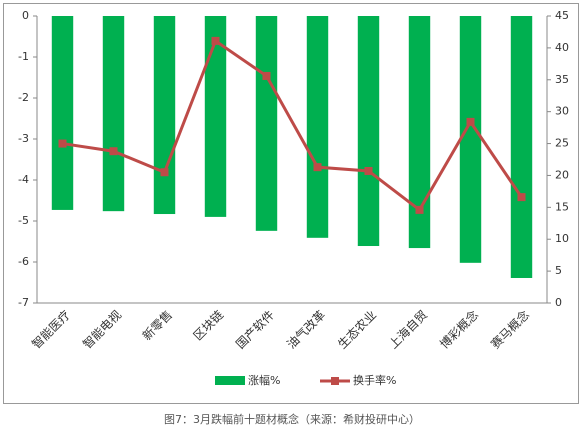 The height and width of the screenshot is (434, 585). Describe the element at coordinates (374, 380) in the screenshot. I see `legend-label: 换手率%` at that location.